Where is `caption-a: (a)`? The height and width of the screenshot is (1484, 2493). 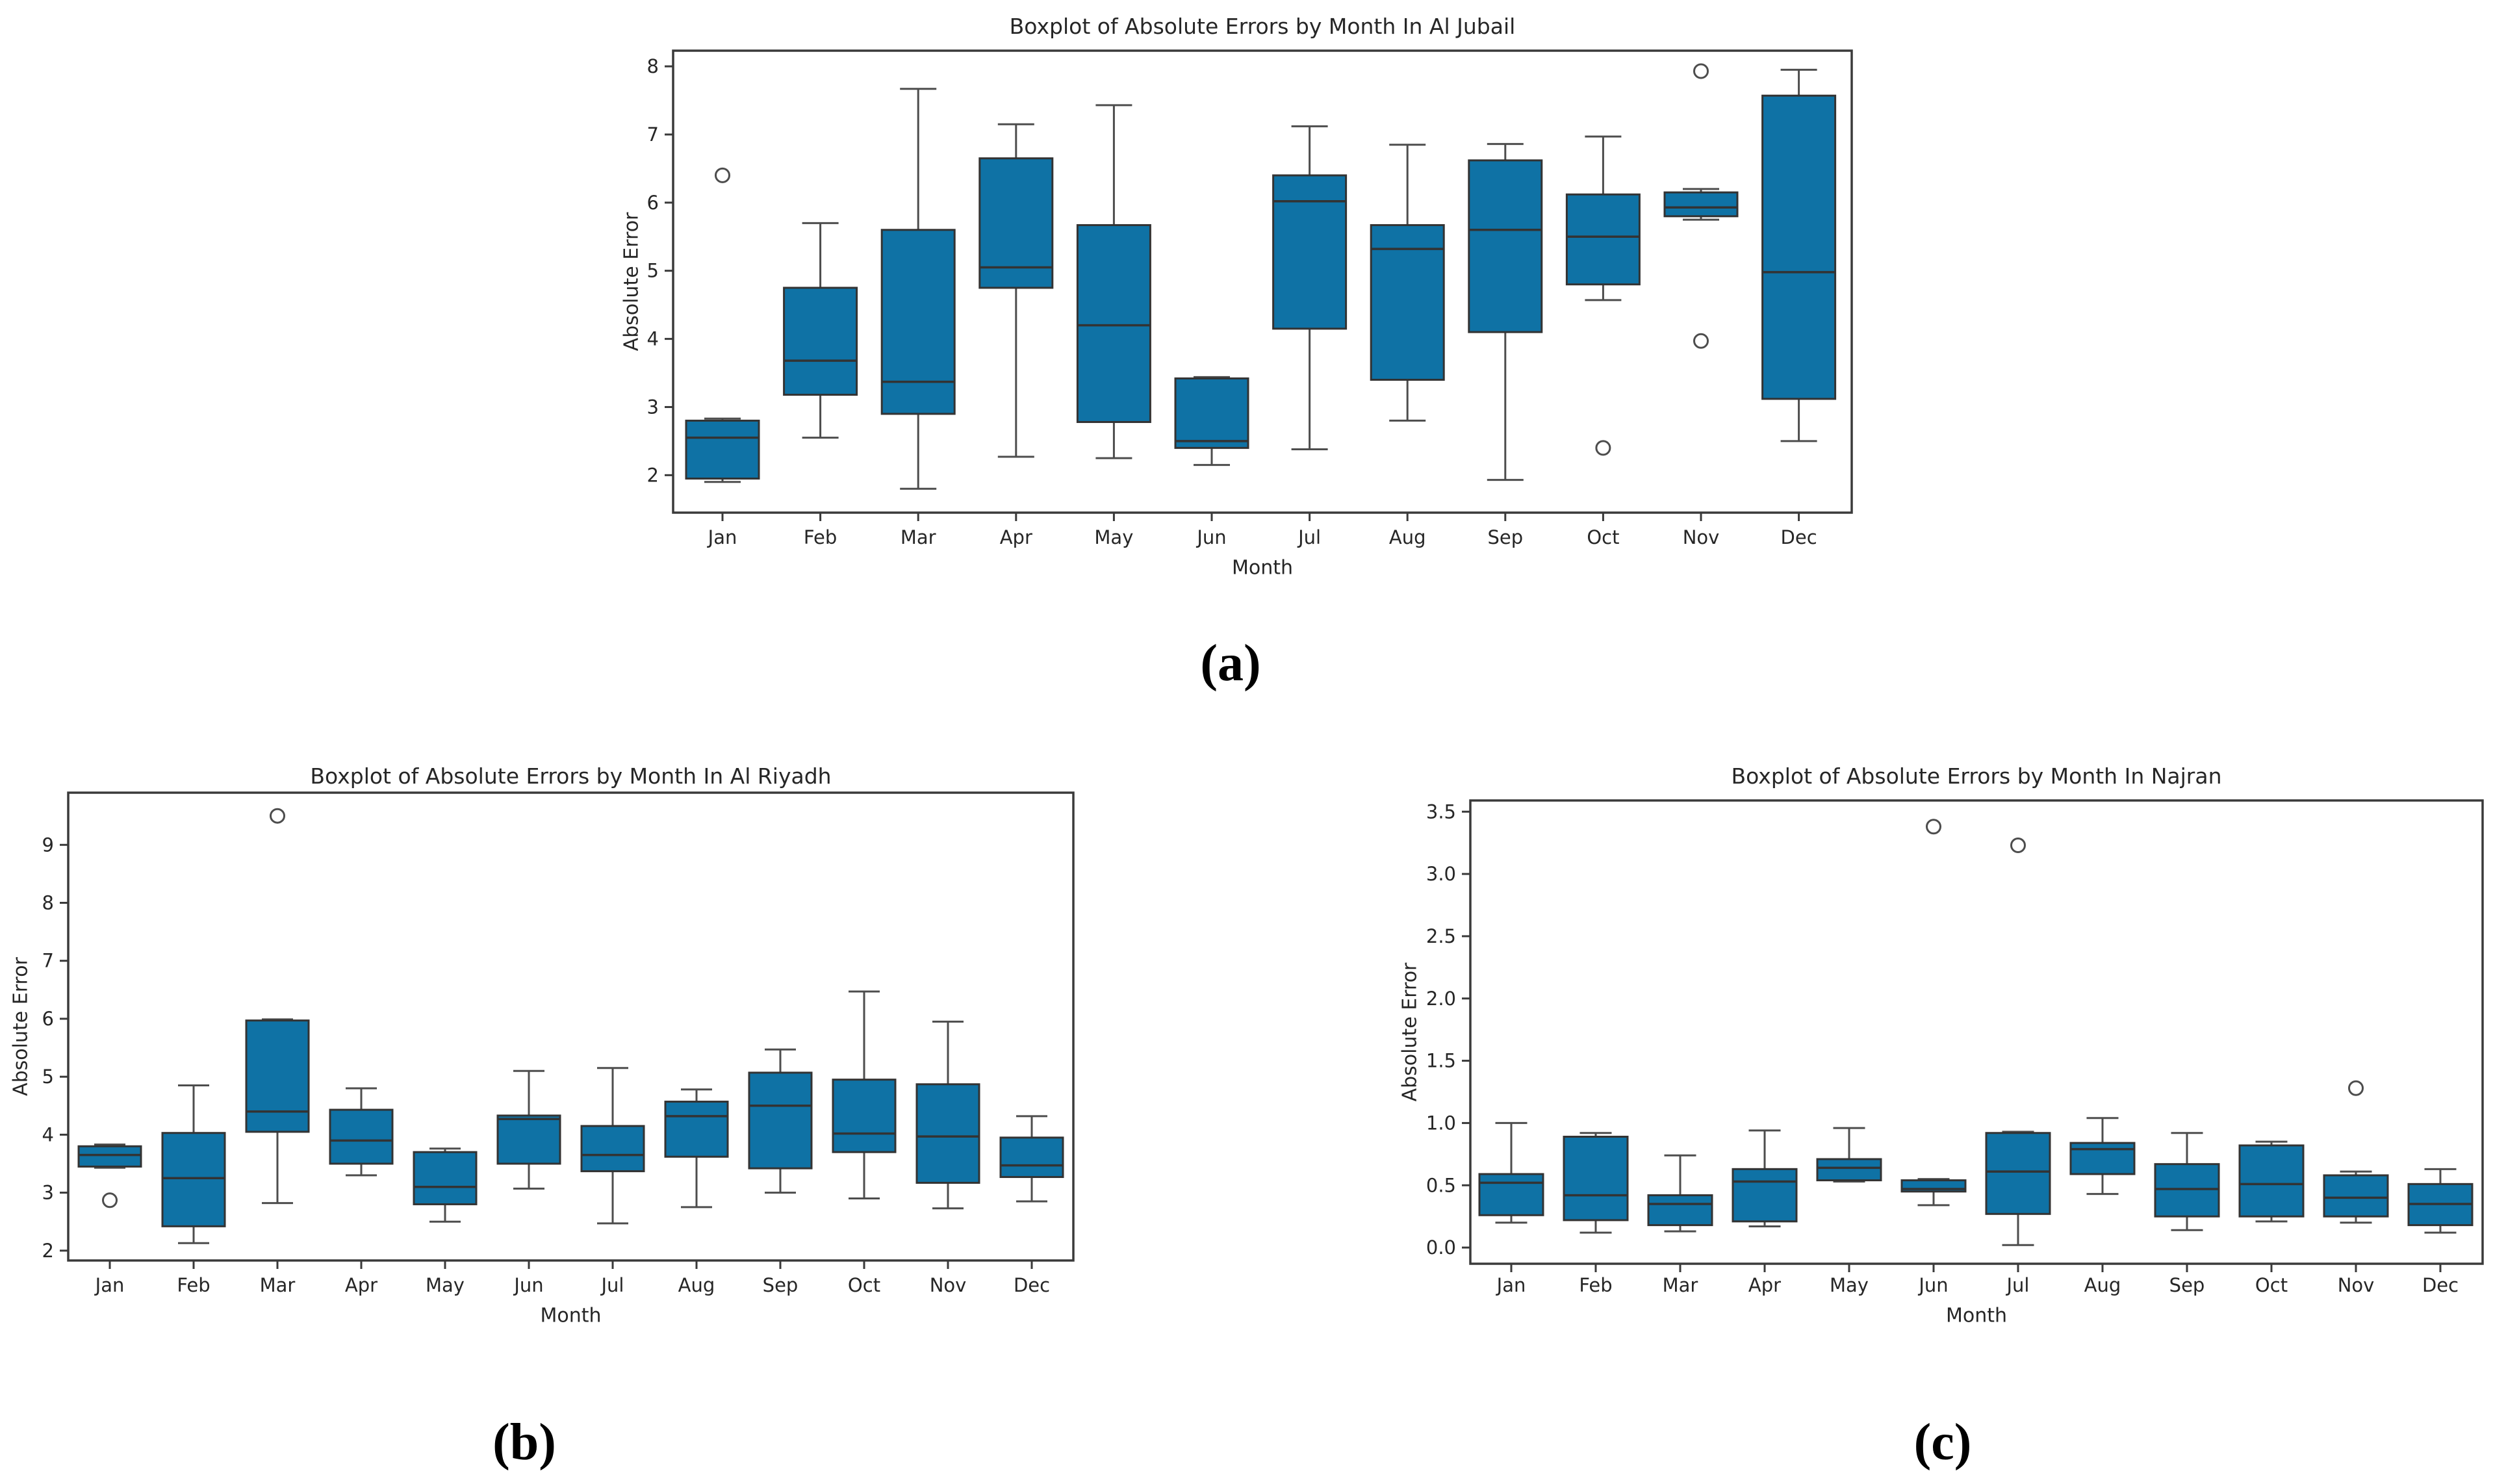
caption-a: (a) is located at coordinates (1230, 663).